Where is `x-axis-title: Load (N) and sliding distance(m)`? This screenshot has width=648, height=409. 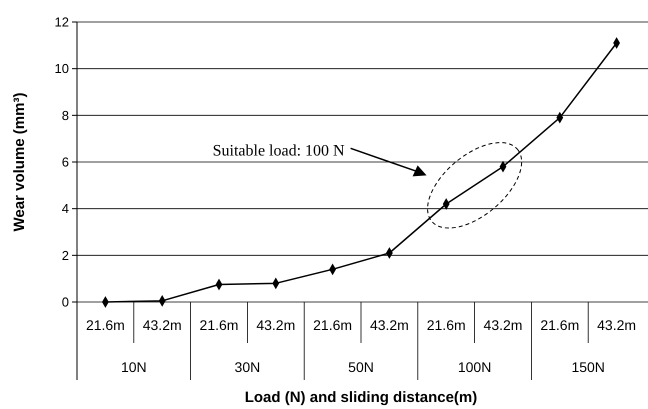 x-axis-title: Load (N) and sliding distance(m) is located at coordinates (361, 397).